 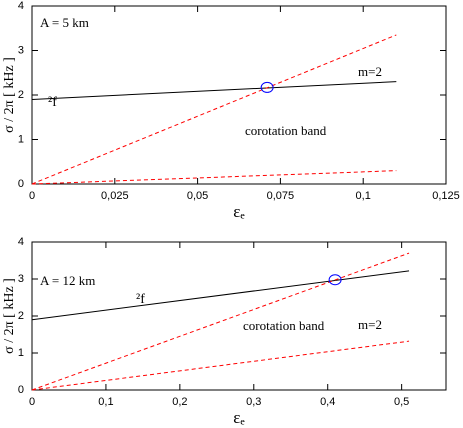 What do you see at coordinates (67, 280) in the screenshot?
I see `annotation: A = 12 km` at bounding box center [67, 280].